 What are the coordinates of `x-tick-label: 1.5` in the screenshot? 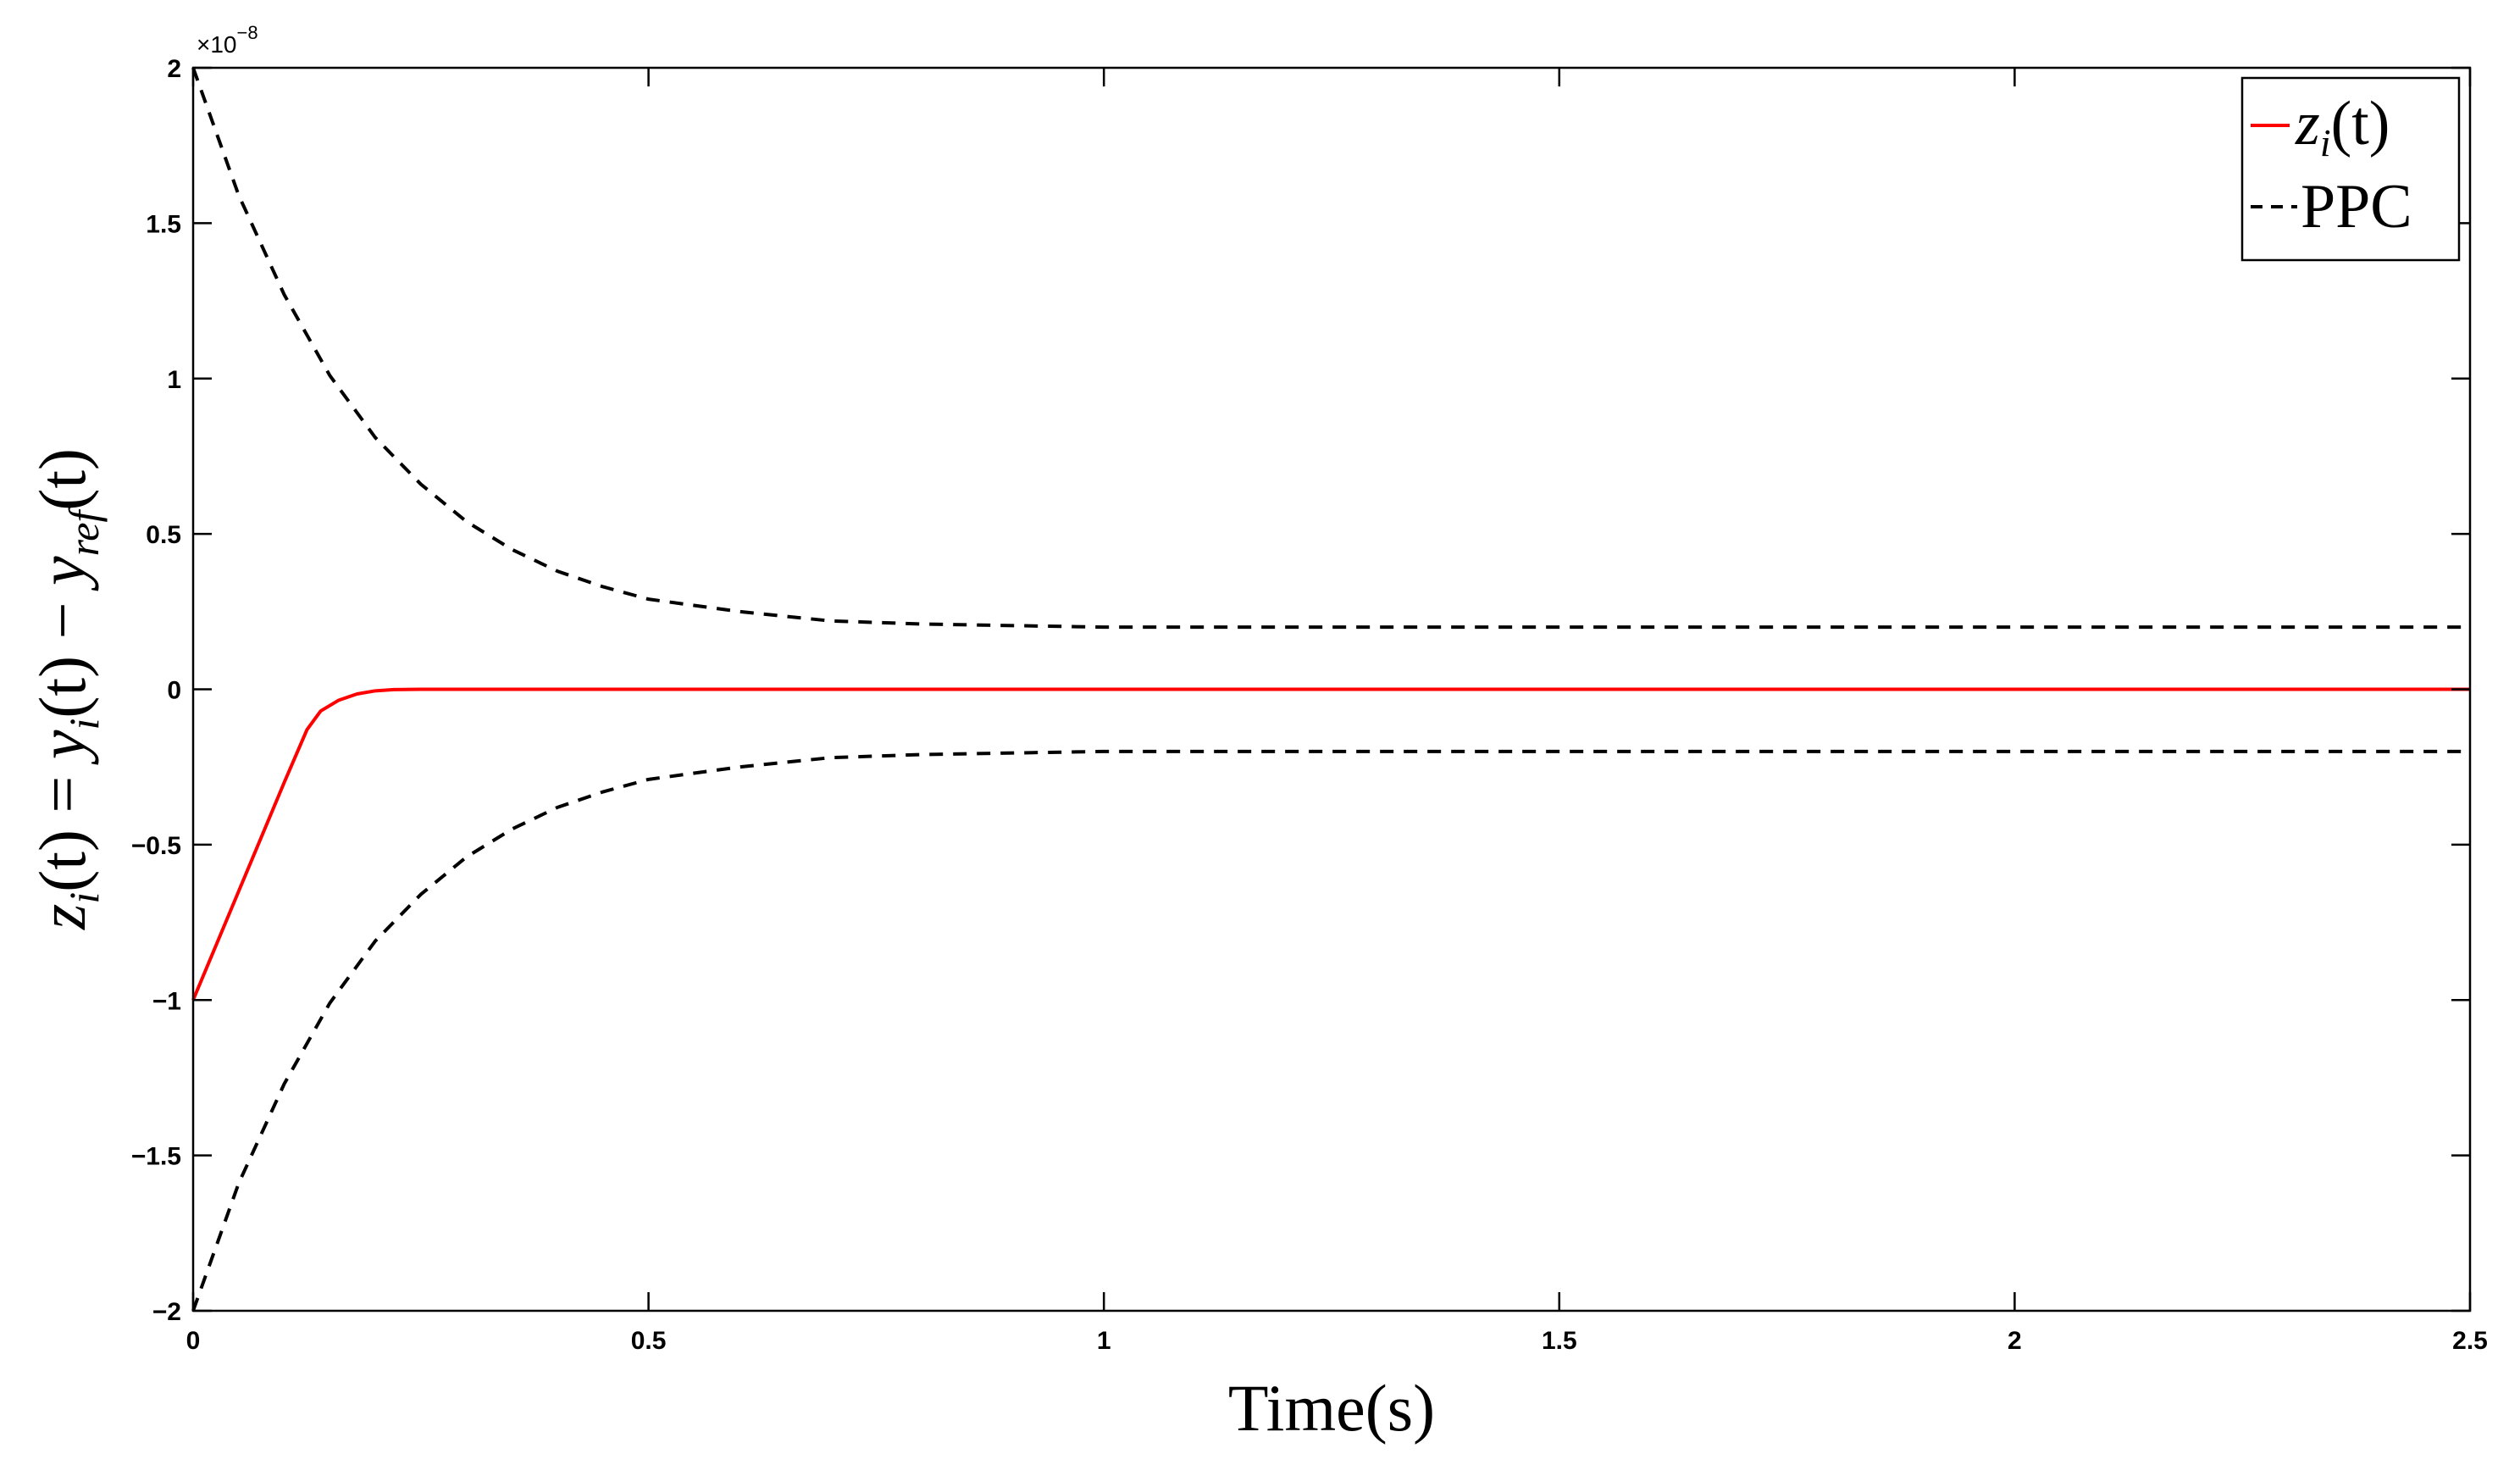 It's located at (1559, 1341).